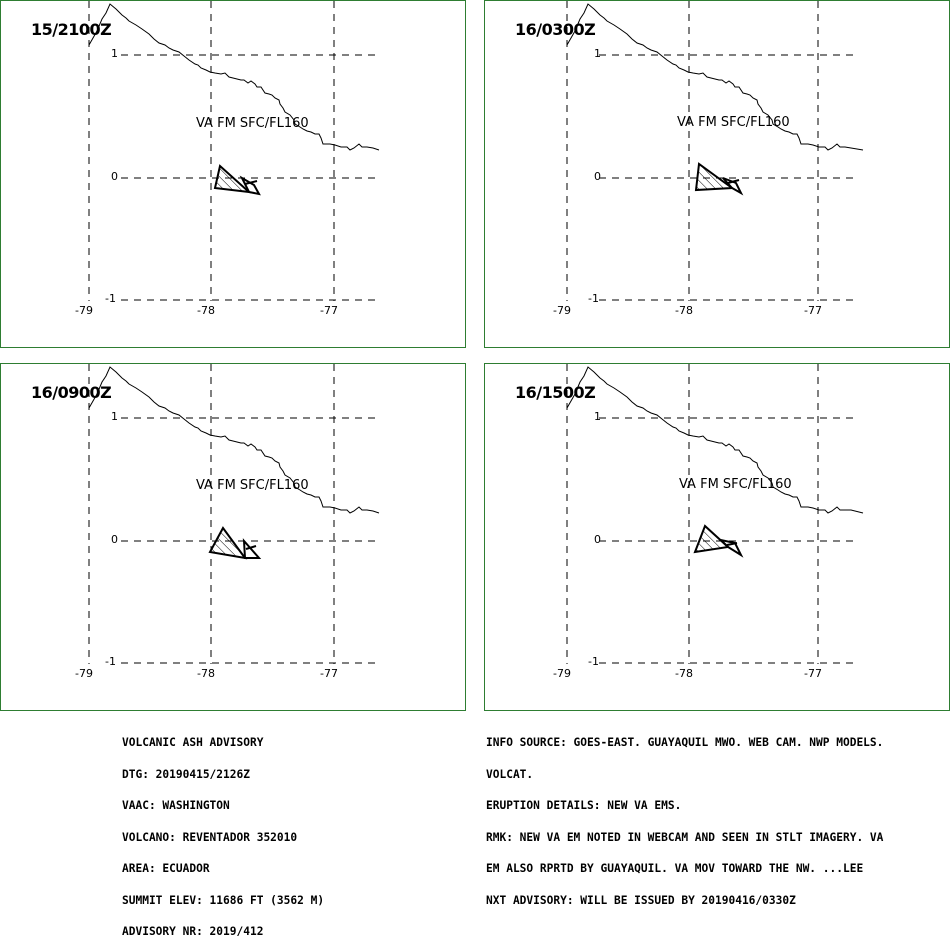 This screenshot has height=948, width=950. What do you see at coordinates (510, 774) in the screenshot?
I see `advisory-line: VOLCAT.` at bounding box center [510, 774].